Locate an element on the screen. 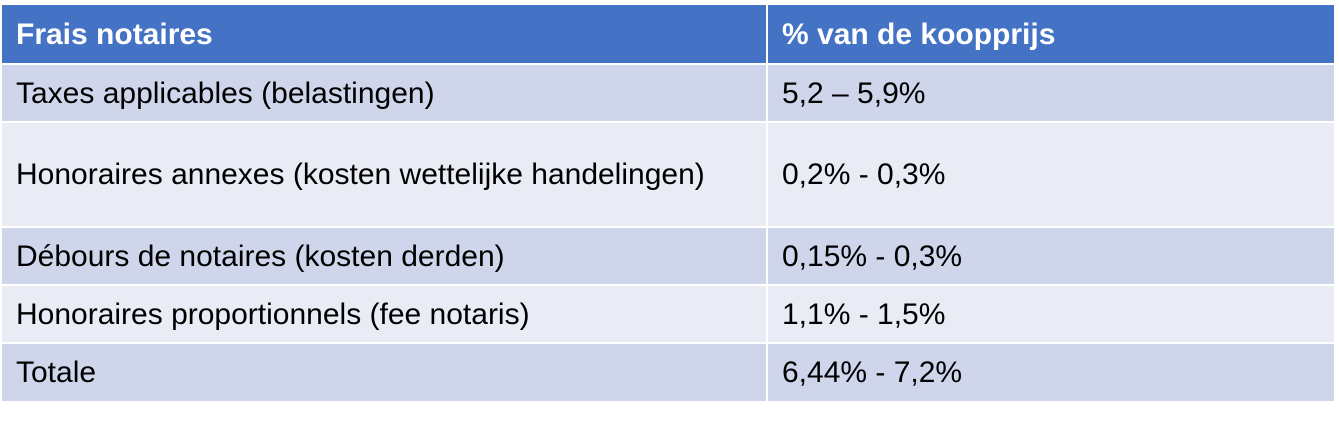 The width and height of the screenshot is (1339, 428). table-row-cell-value: 1,1% - 1,5% is located at coordinates (1051, 313).